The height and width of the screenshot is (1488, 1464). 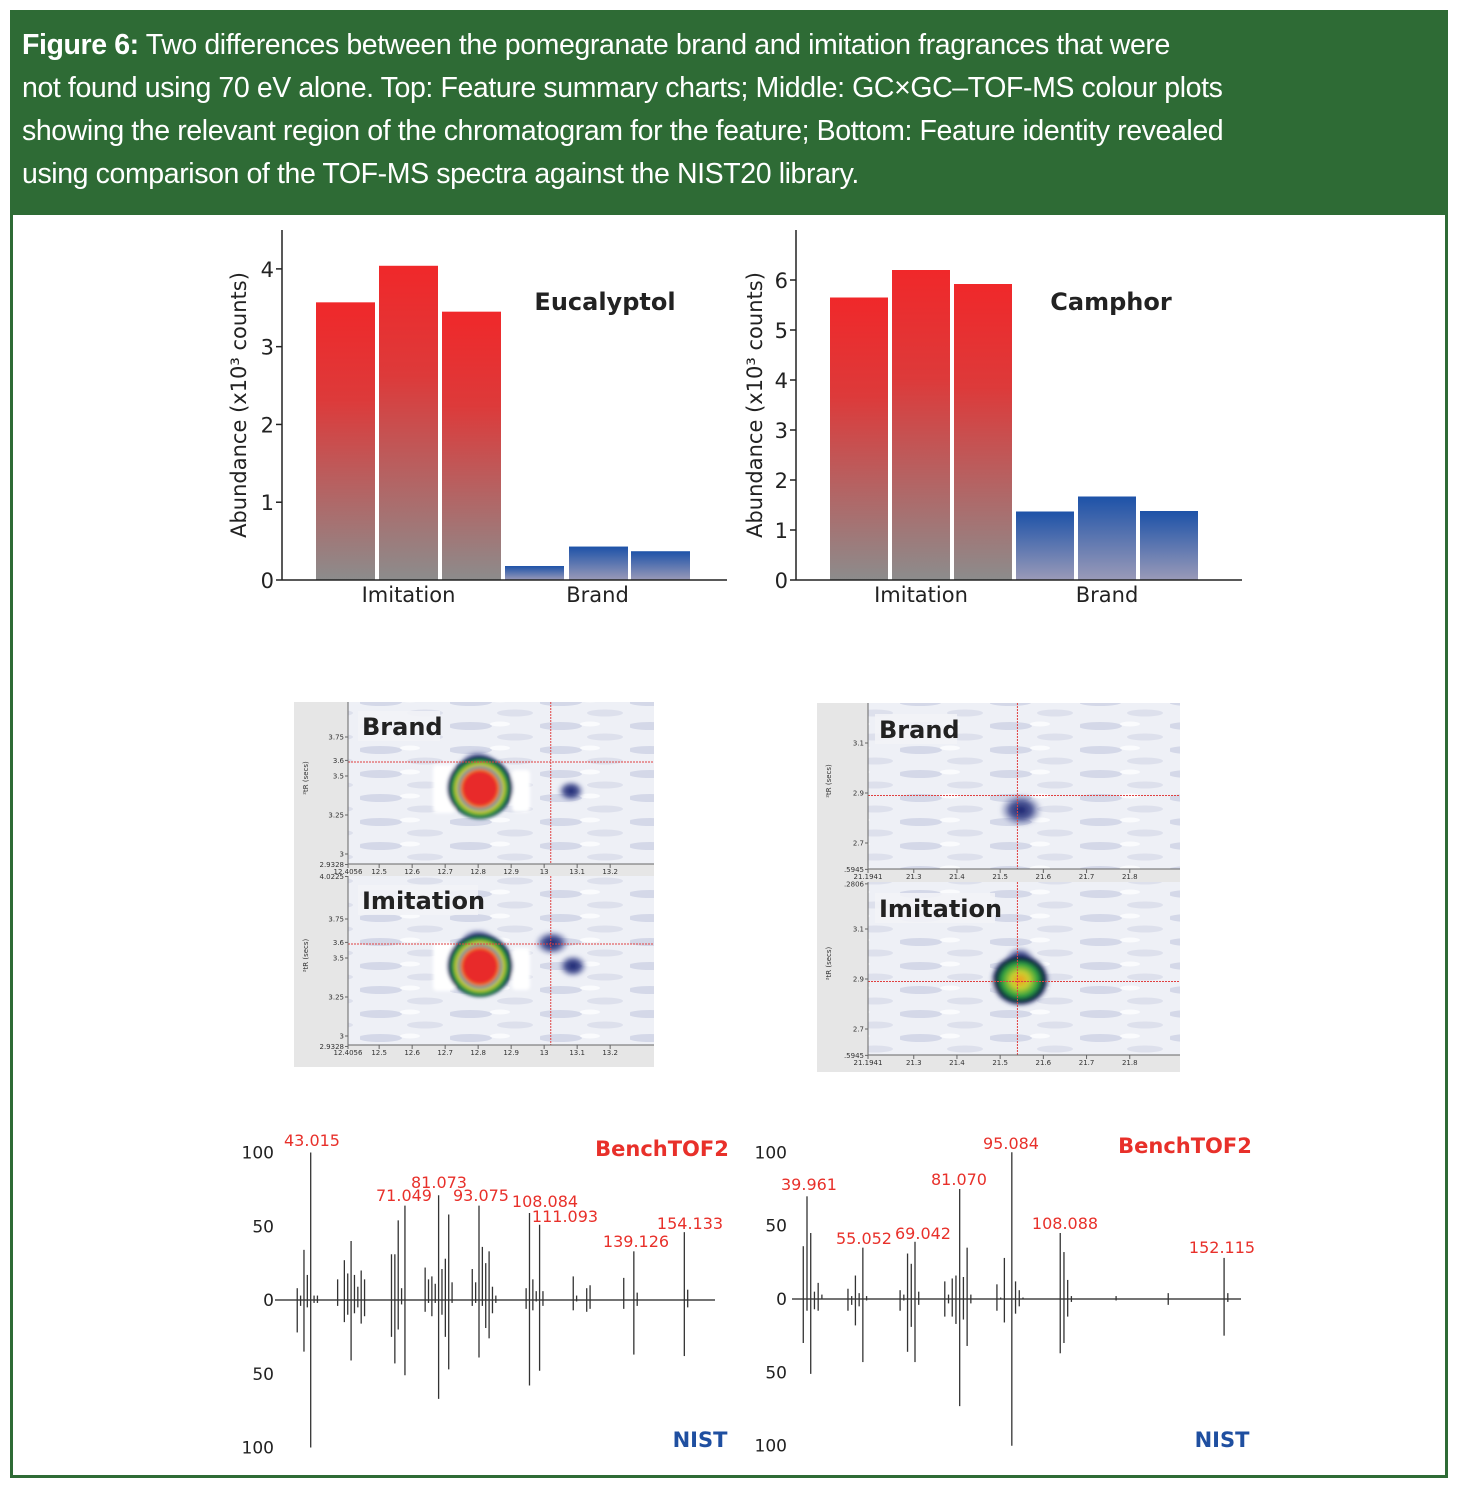 What do you see at coordinates (809, 1184) in the screenshot?
I see `peak-annotation: 39.961` at bounding box center [809, 1184].